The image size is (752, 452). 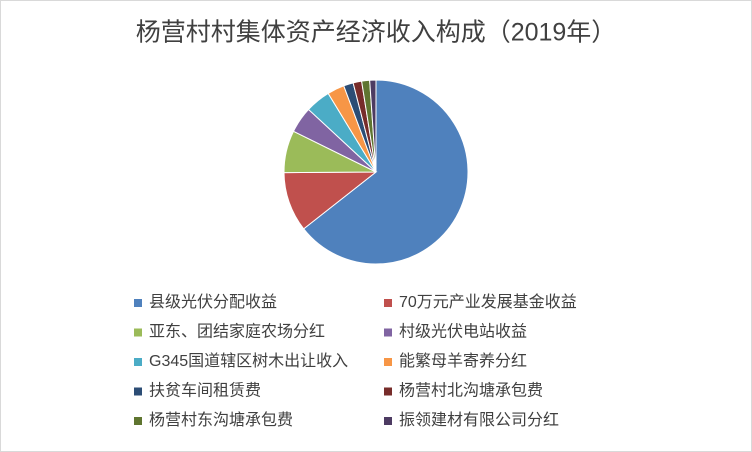 What do you see at coordinates (237, 332) in the screenshot?
I see `legend-label: 亚东、团结家庭农场分红` at bounding box center [237, 332].